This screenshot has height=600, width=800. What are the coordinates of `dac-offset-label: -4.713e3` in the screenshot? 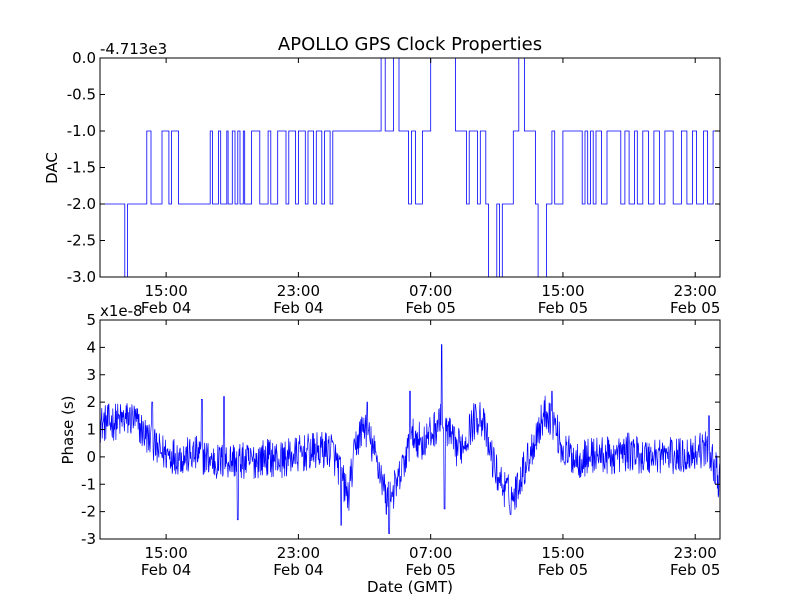 It's located at (133, 49).